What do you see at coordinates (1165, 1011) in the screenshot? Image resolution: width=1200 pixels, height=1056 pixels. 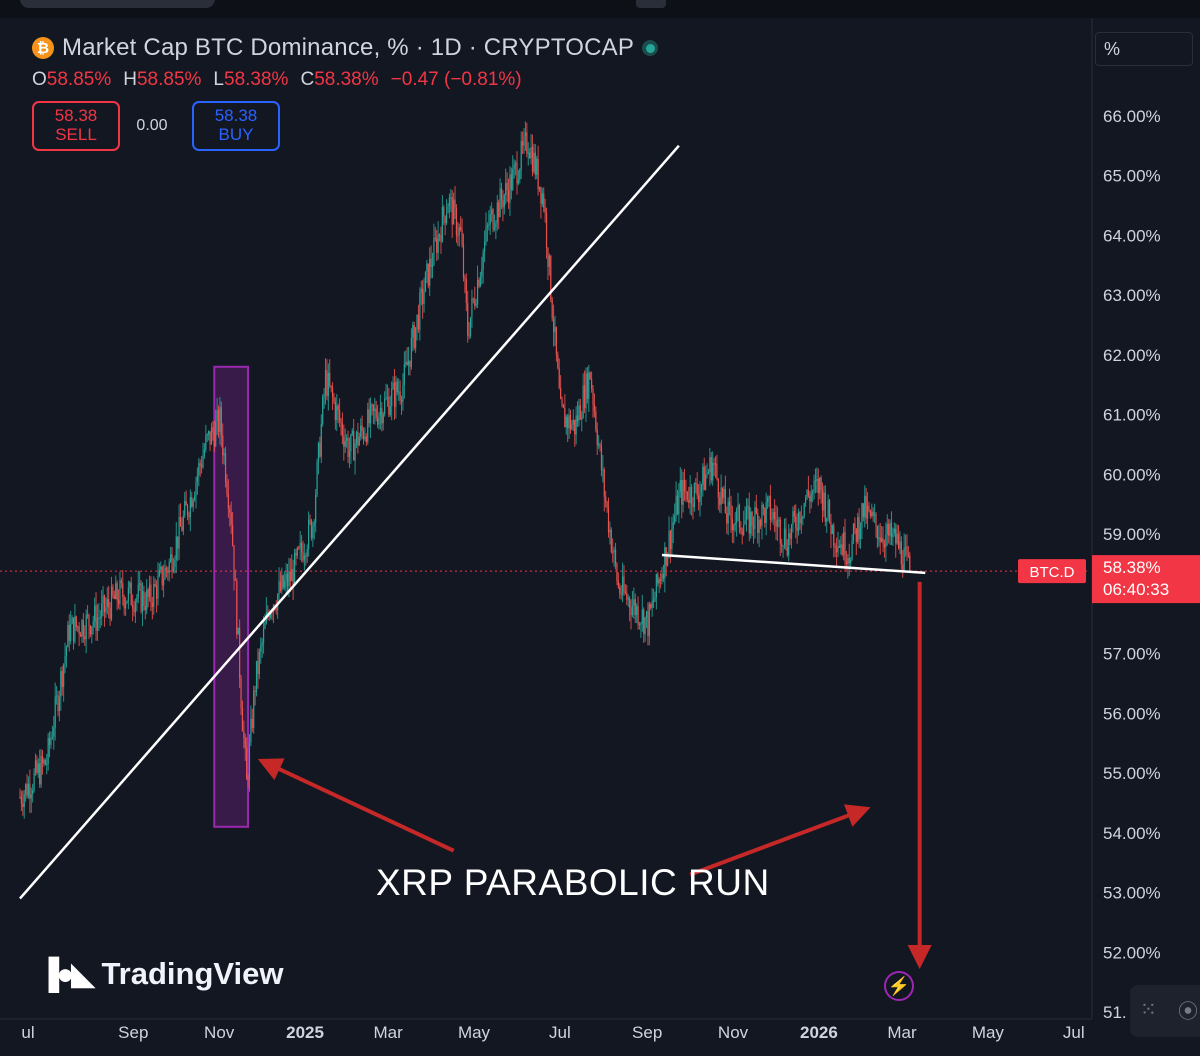 I see `chart-settings-widget: ⁙ ⦿` at bounding box center [1165, 1011].